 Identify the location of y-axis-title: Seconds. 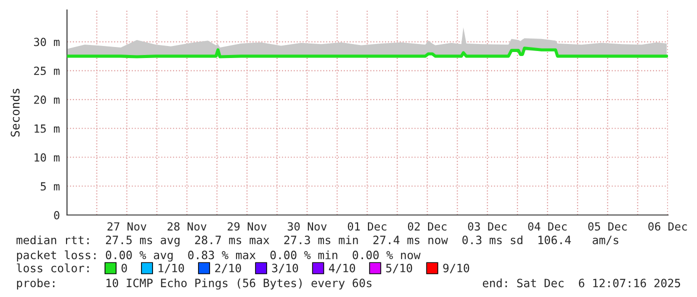
(15, 112).